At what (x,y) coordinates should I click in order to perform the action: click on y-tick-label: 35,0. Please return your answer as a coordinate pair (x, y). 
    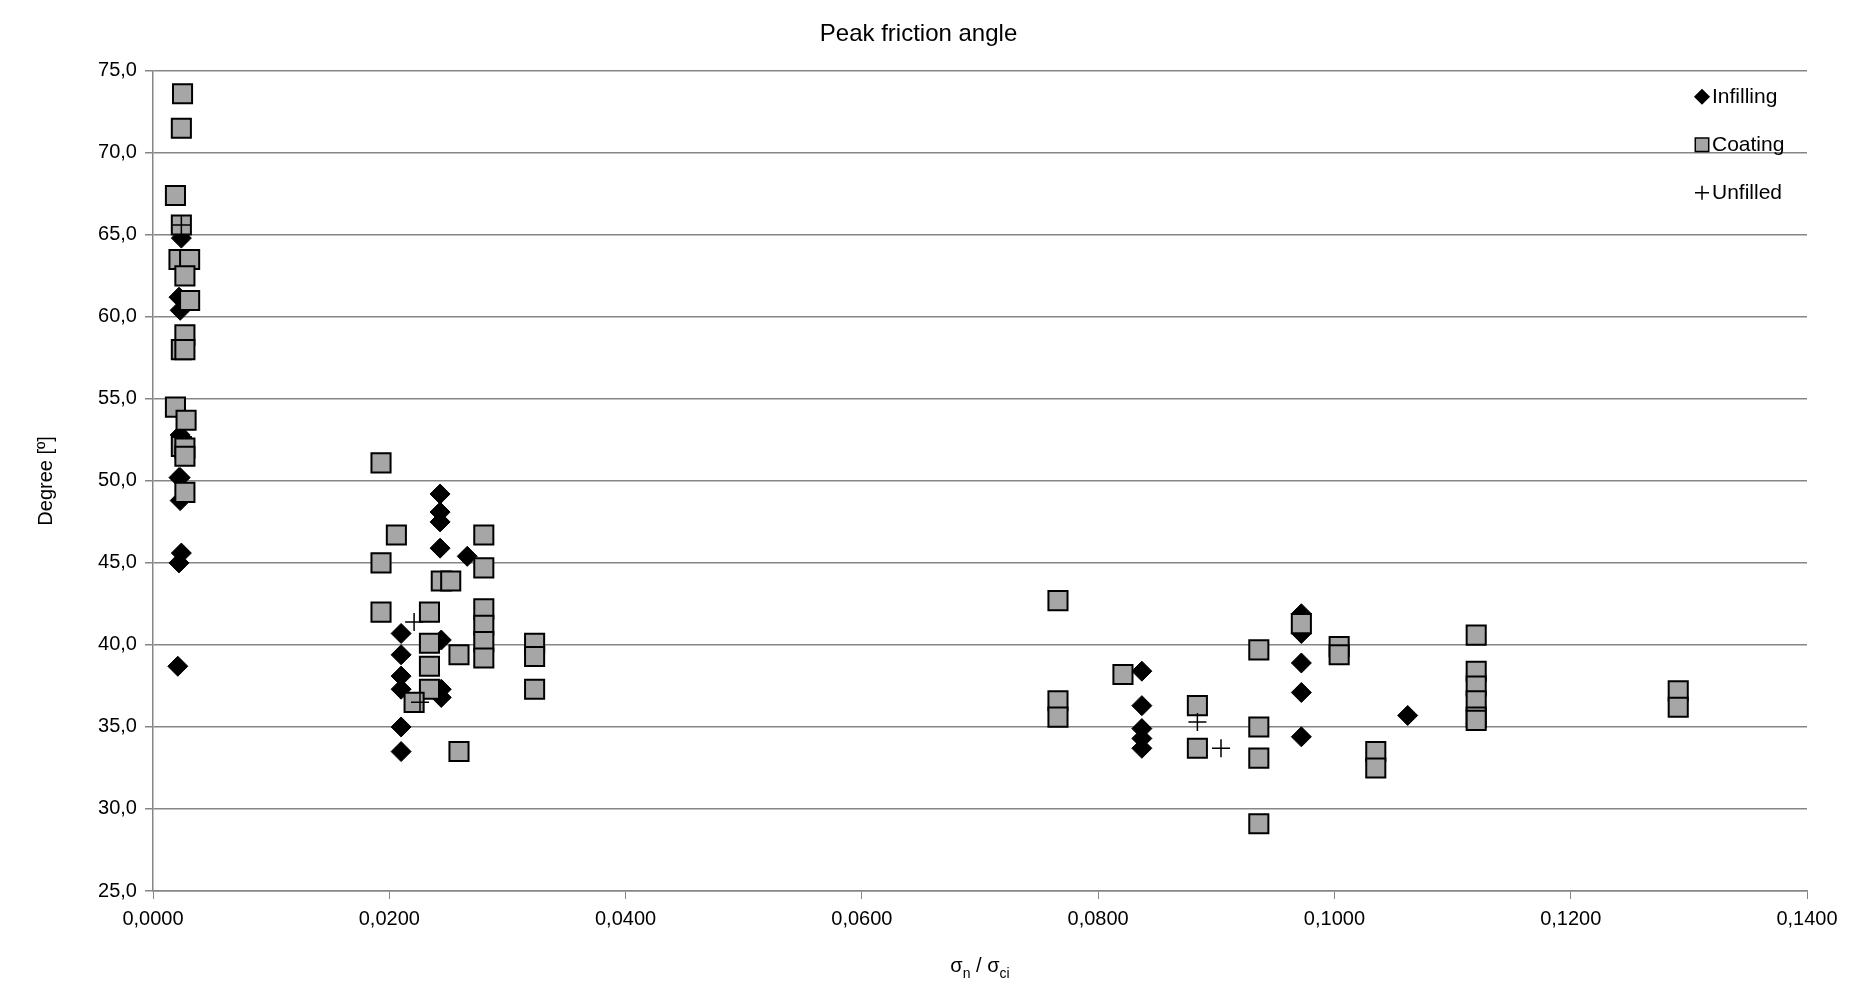
    Looking at the image, I should click on (117, 725).